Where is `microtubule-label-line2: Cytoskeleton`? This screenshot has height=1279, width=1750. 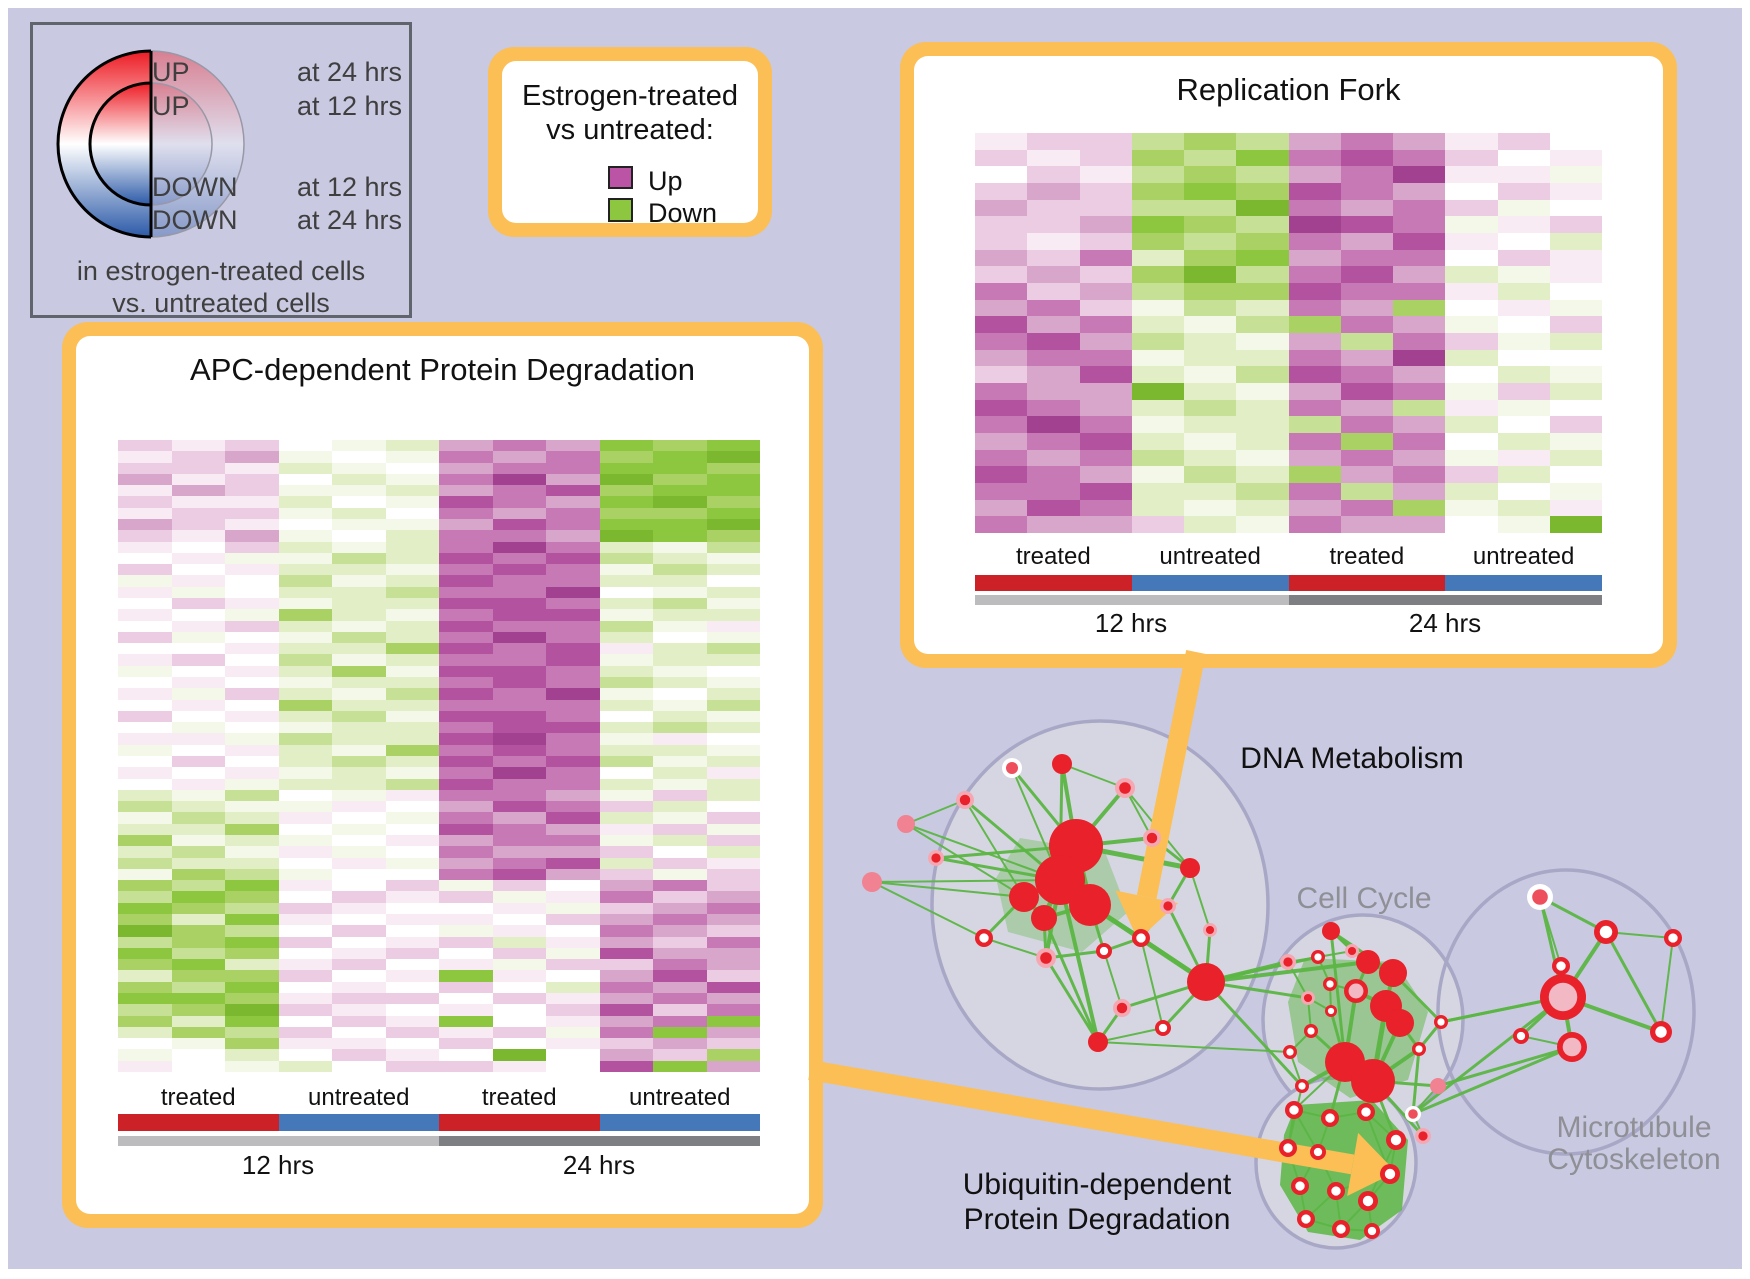
microtubule-label-line2: Cytoskeleton is located at coordinates (1634, 1159).